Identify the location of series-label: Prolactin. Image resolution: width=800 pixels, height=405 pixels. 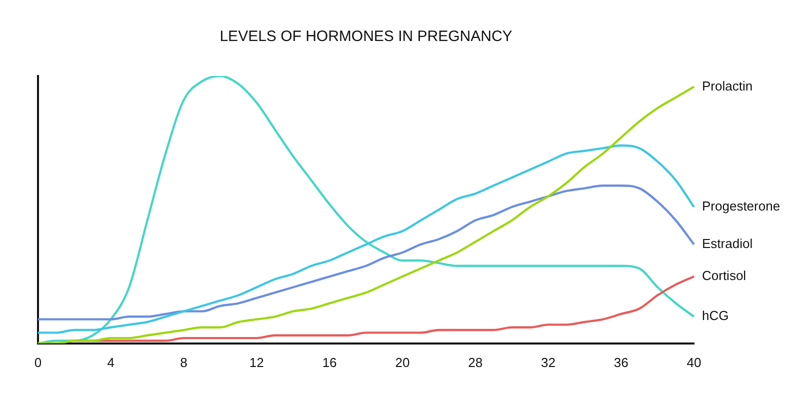
(727, 86).